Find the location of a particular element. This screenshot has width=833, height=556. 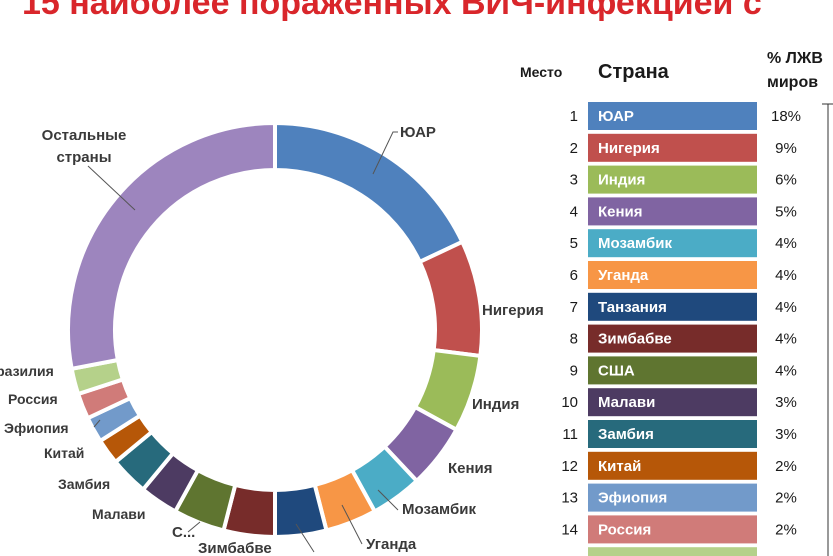

table-country: Россия is located at coordinates (624, 529).